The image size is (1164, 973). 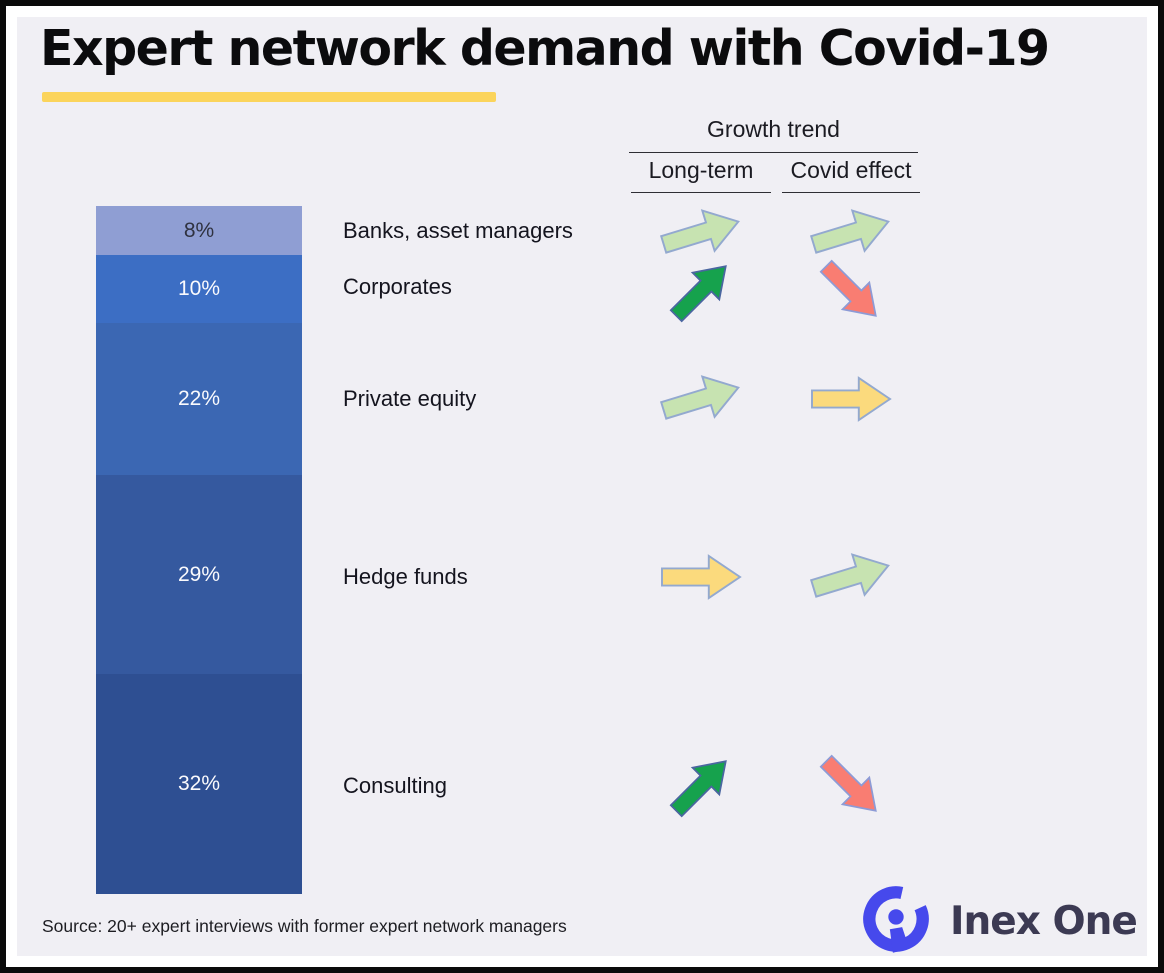 I want to click on category-label-hedge-funds: Hedge funds, so click(x=405, y=576).